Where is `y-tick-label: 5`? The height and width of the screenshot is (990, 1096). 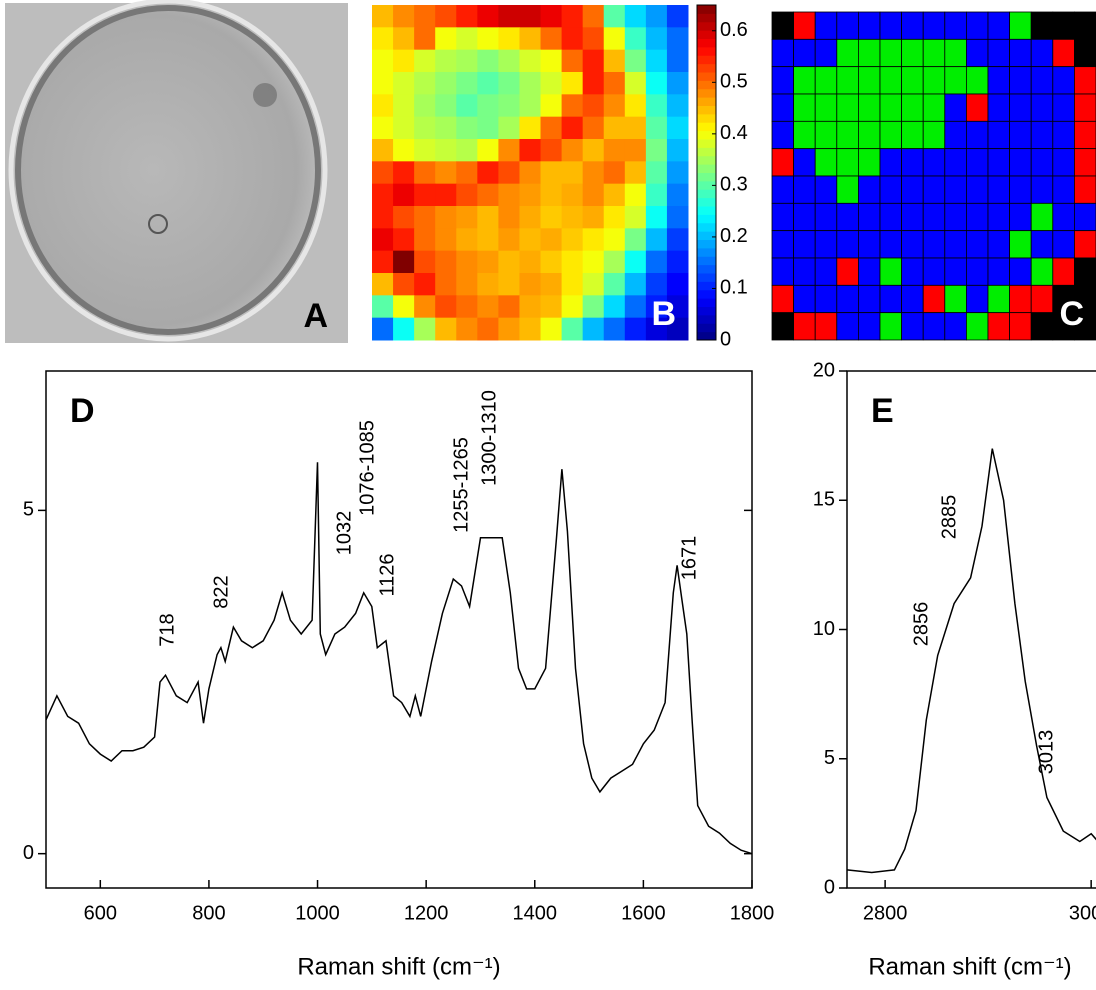 y-tick-label: 5 is located at coordinates (28, 510).